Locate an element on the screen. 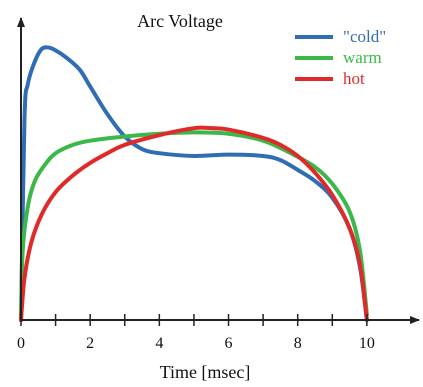  legend-label: "cold" is located at coordinates (364, 36).